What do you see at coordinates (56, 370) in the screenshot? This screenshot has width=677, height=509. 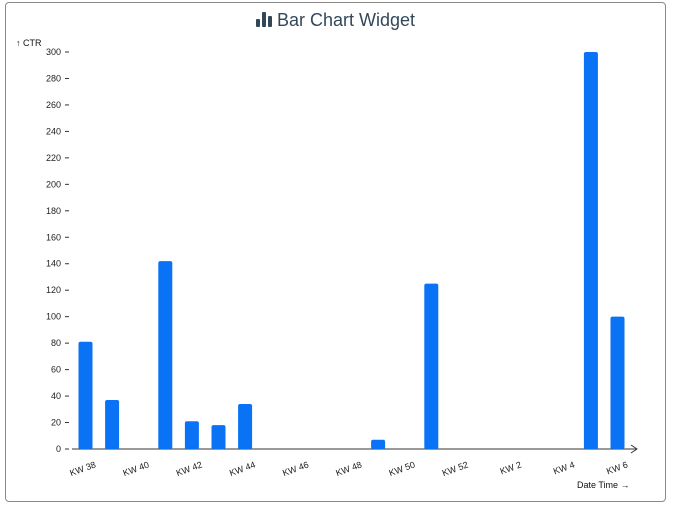 I see `y-tick-label: 60` at bounding box center [56, 370].